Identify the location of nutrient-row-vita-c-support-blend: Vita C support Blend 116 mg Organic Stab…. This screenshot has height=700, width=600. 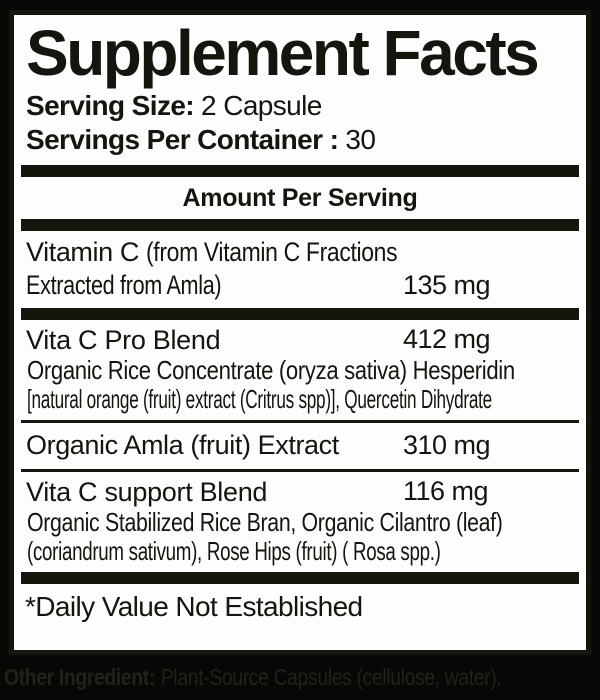
(300, 522).